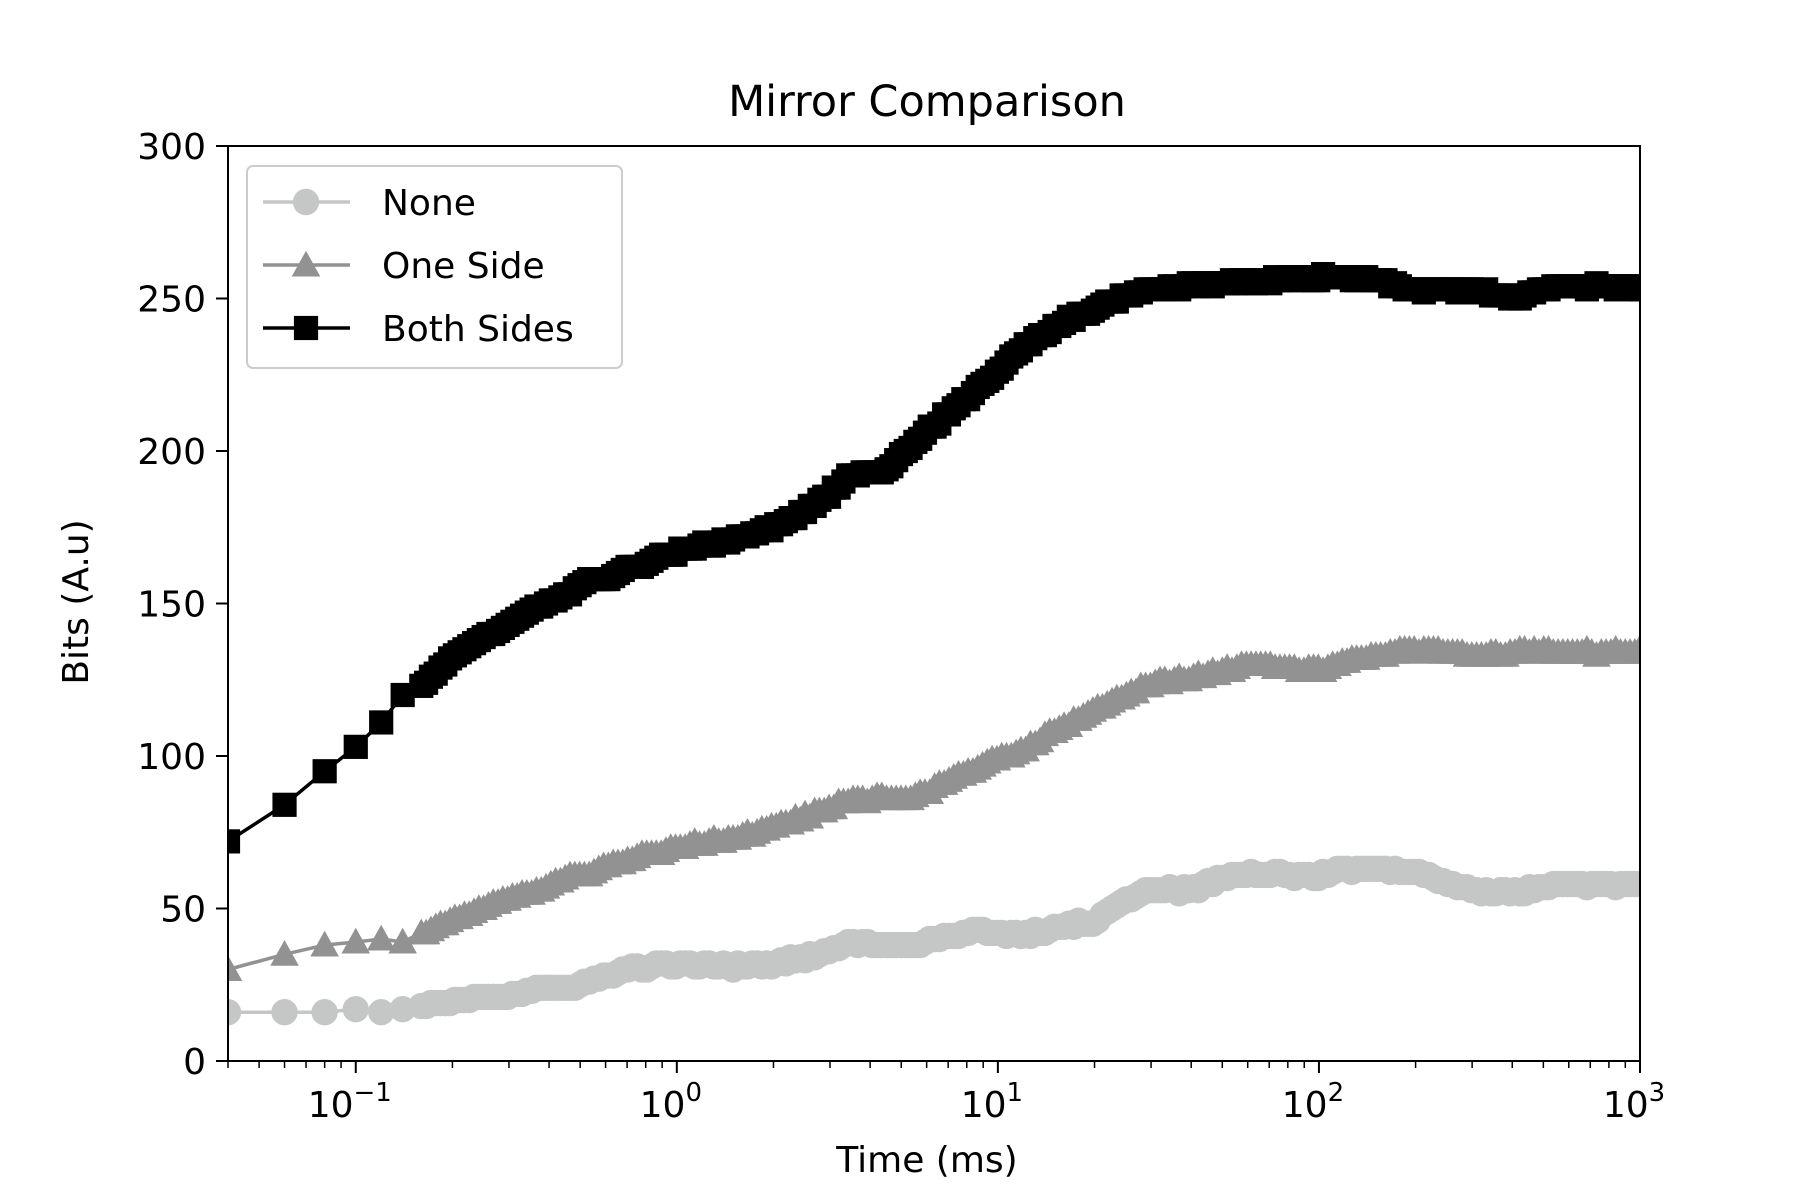 The image size is (1800, 1200). Describe the element at coordinates (463, 266) in the screenshot. I see `legend-label: One Side` at that location.